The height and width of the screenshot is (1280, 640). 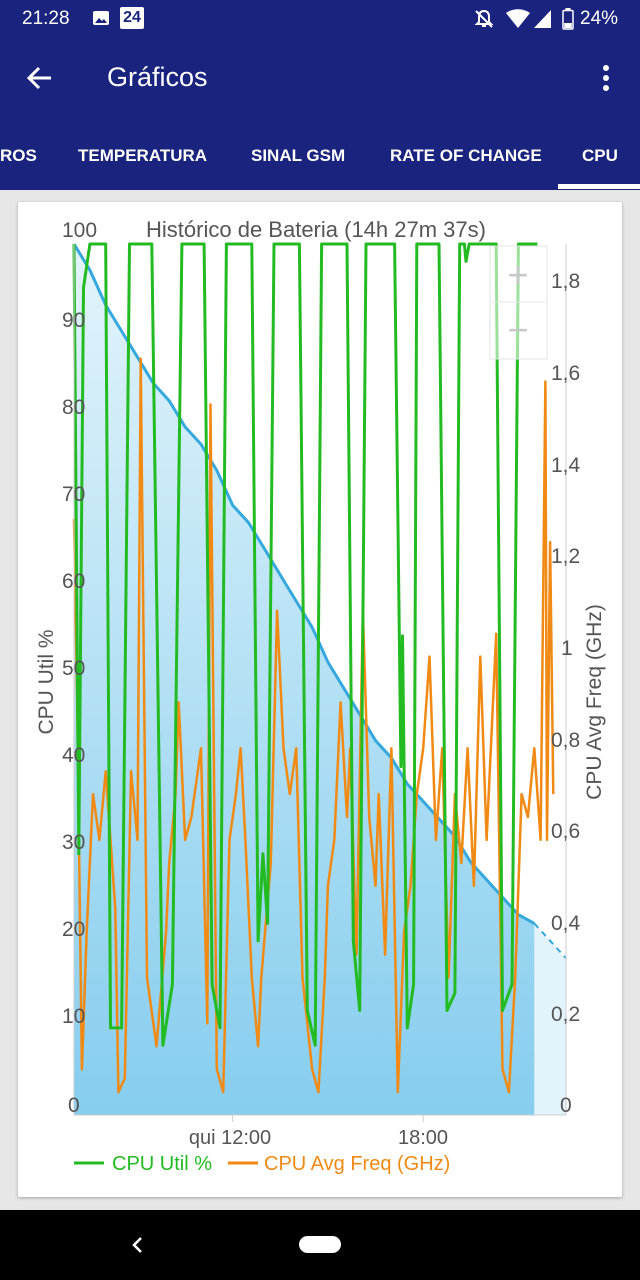 What do you see at coordinates (73, 407) in the screenshot?
I see `y-tick-left: 80` at bounding box center [73, 407].